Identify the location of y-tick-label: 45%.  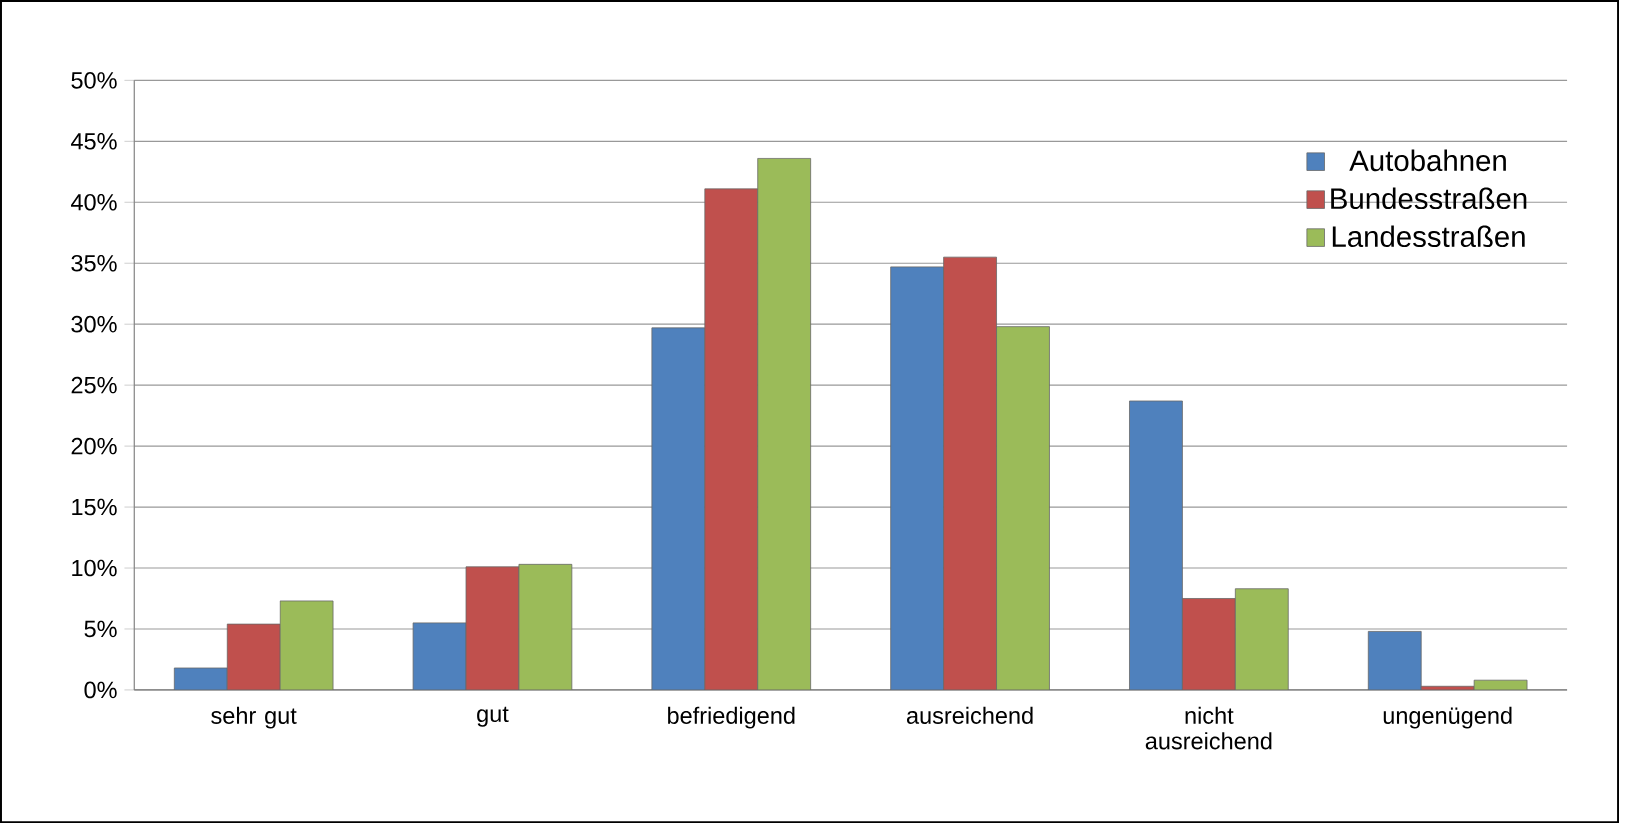
(94, 141).